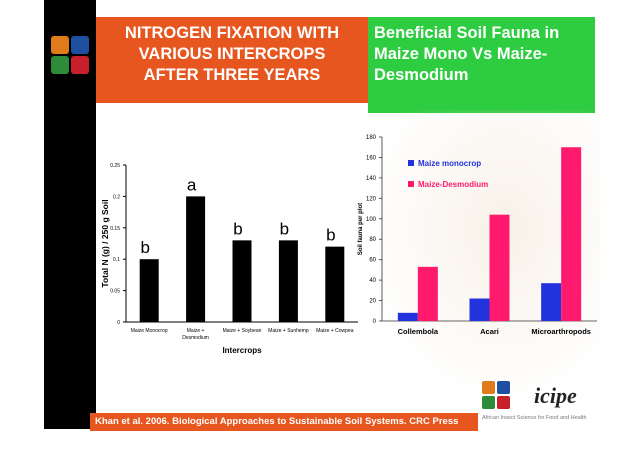  What do you see at coordinates (116, 260) in the screenshot?
I see `y-tick-label: 0.1` at bounding box center [116, 260].